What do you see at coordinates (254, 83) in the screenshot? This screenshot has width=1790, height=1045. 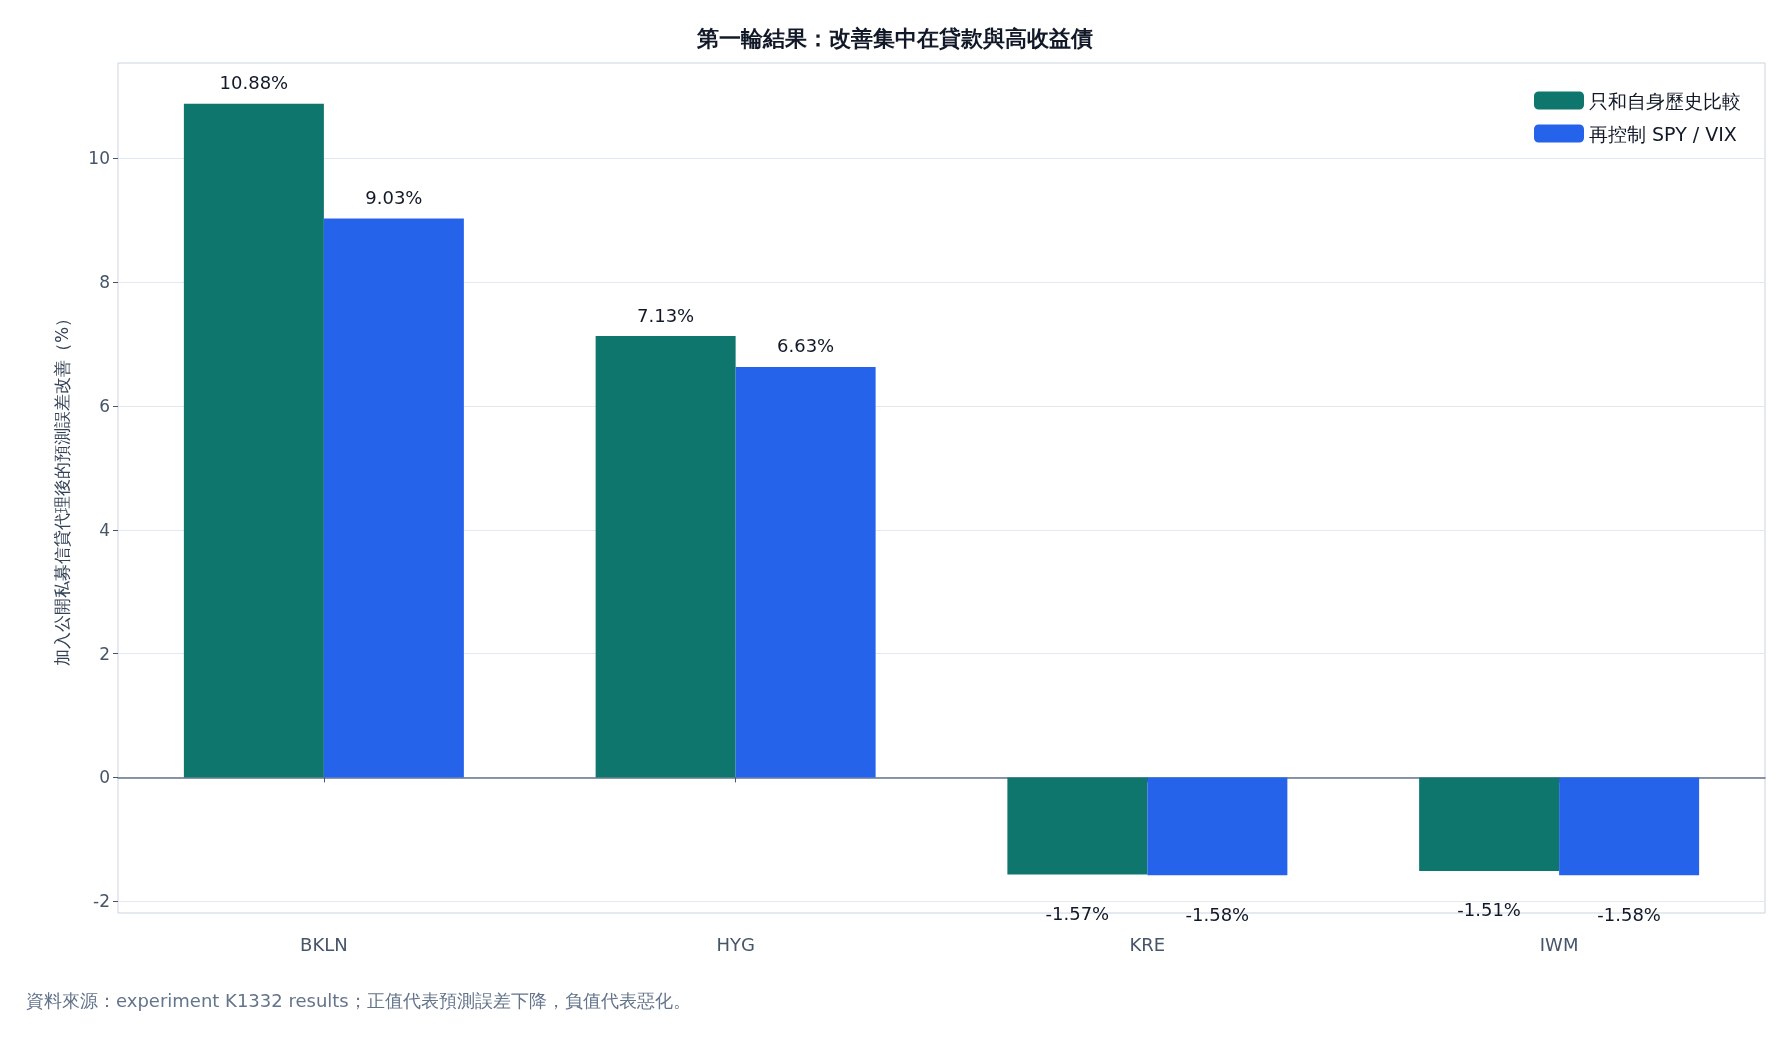 I see `data-label: 10.88%` at bounding box center [254, 83].